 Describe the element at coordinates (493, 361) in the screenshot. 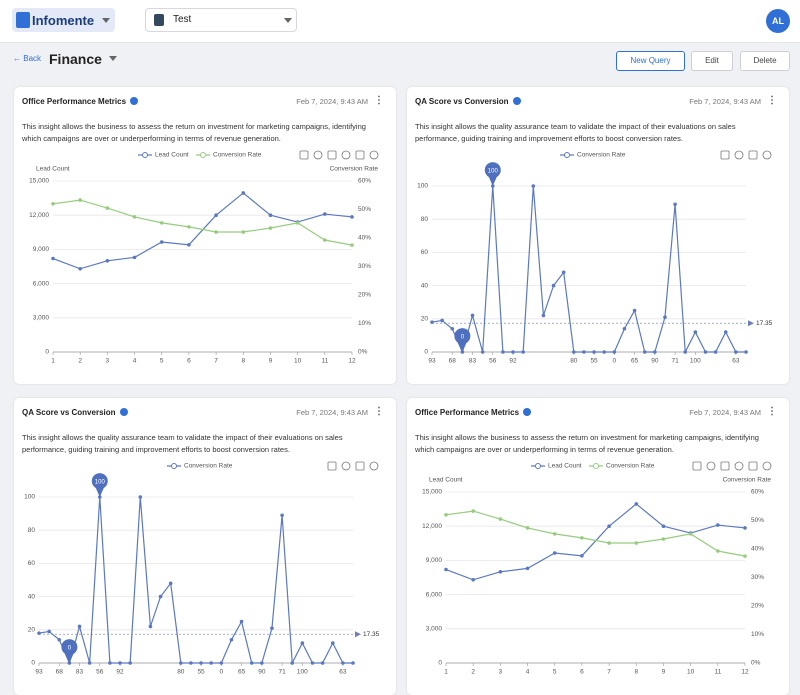

I see `x-tick-label: 56` at that location.